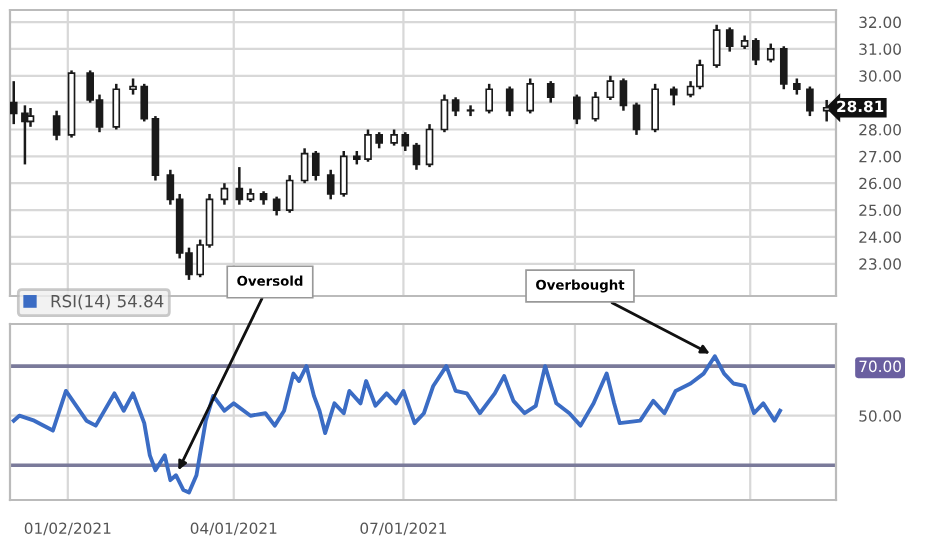 Image resolution: width=928 pixels, height=546 pixels. Describe the element at coordinates (107, 302) in the screenshot. I see `legend-label: RSI(14) 54.84` at that location.